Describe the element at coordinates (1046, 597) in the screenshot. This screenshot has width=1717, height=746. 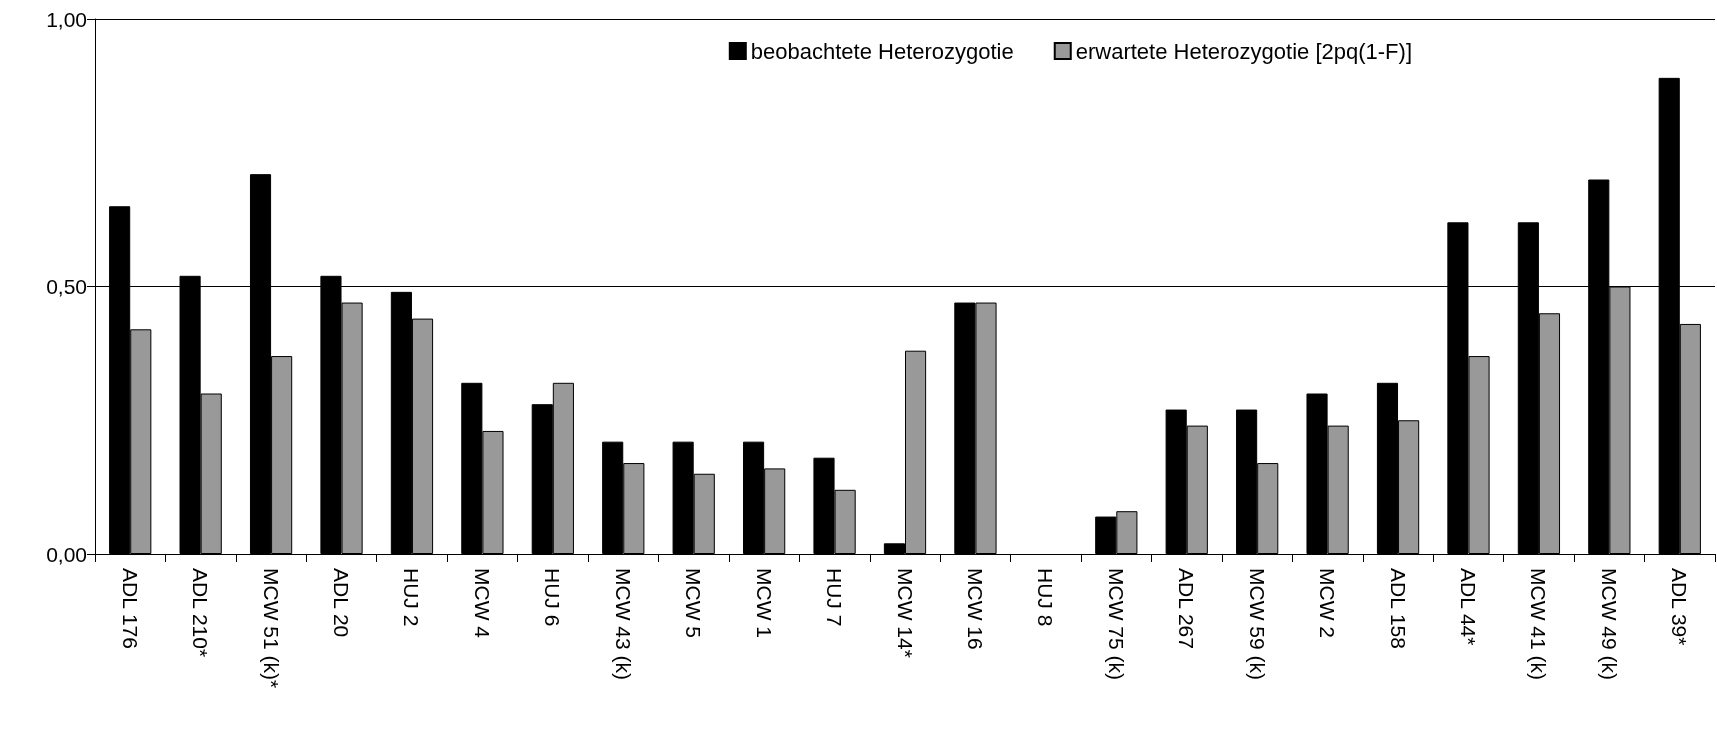
I see `x-tick-label: HUJ 8` at that location.